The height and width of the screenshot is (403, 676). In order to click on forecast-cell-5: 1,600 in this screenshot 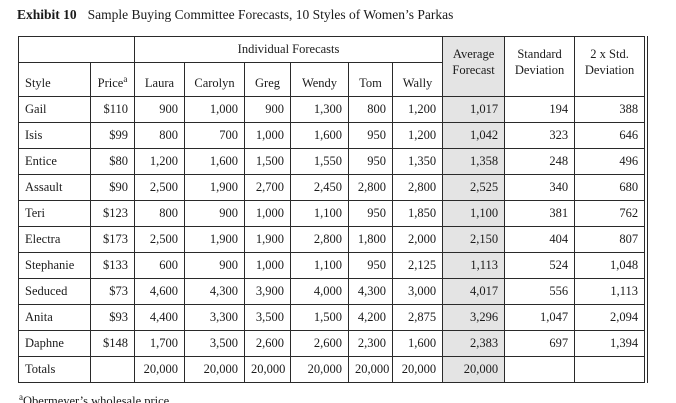, I will do `click(417, 343)`.